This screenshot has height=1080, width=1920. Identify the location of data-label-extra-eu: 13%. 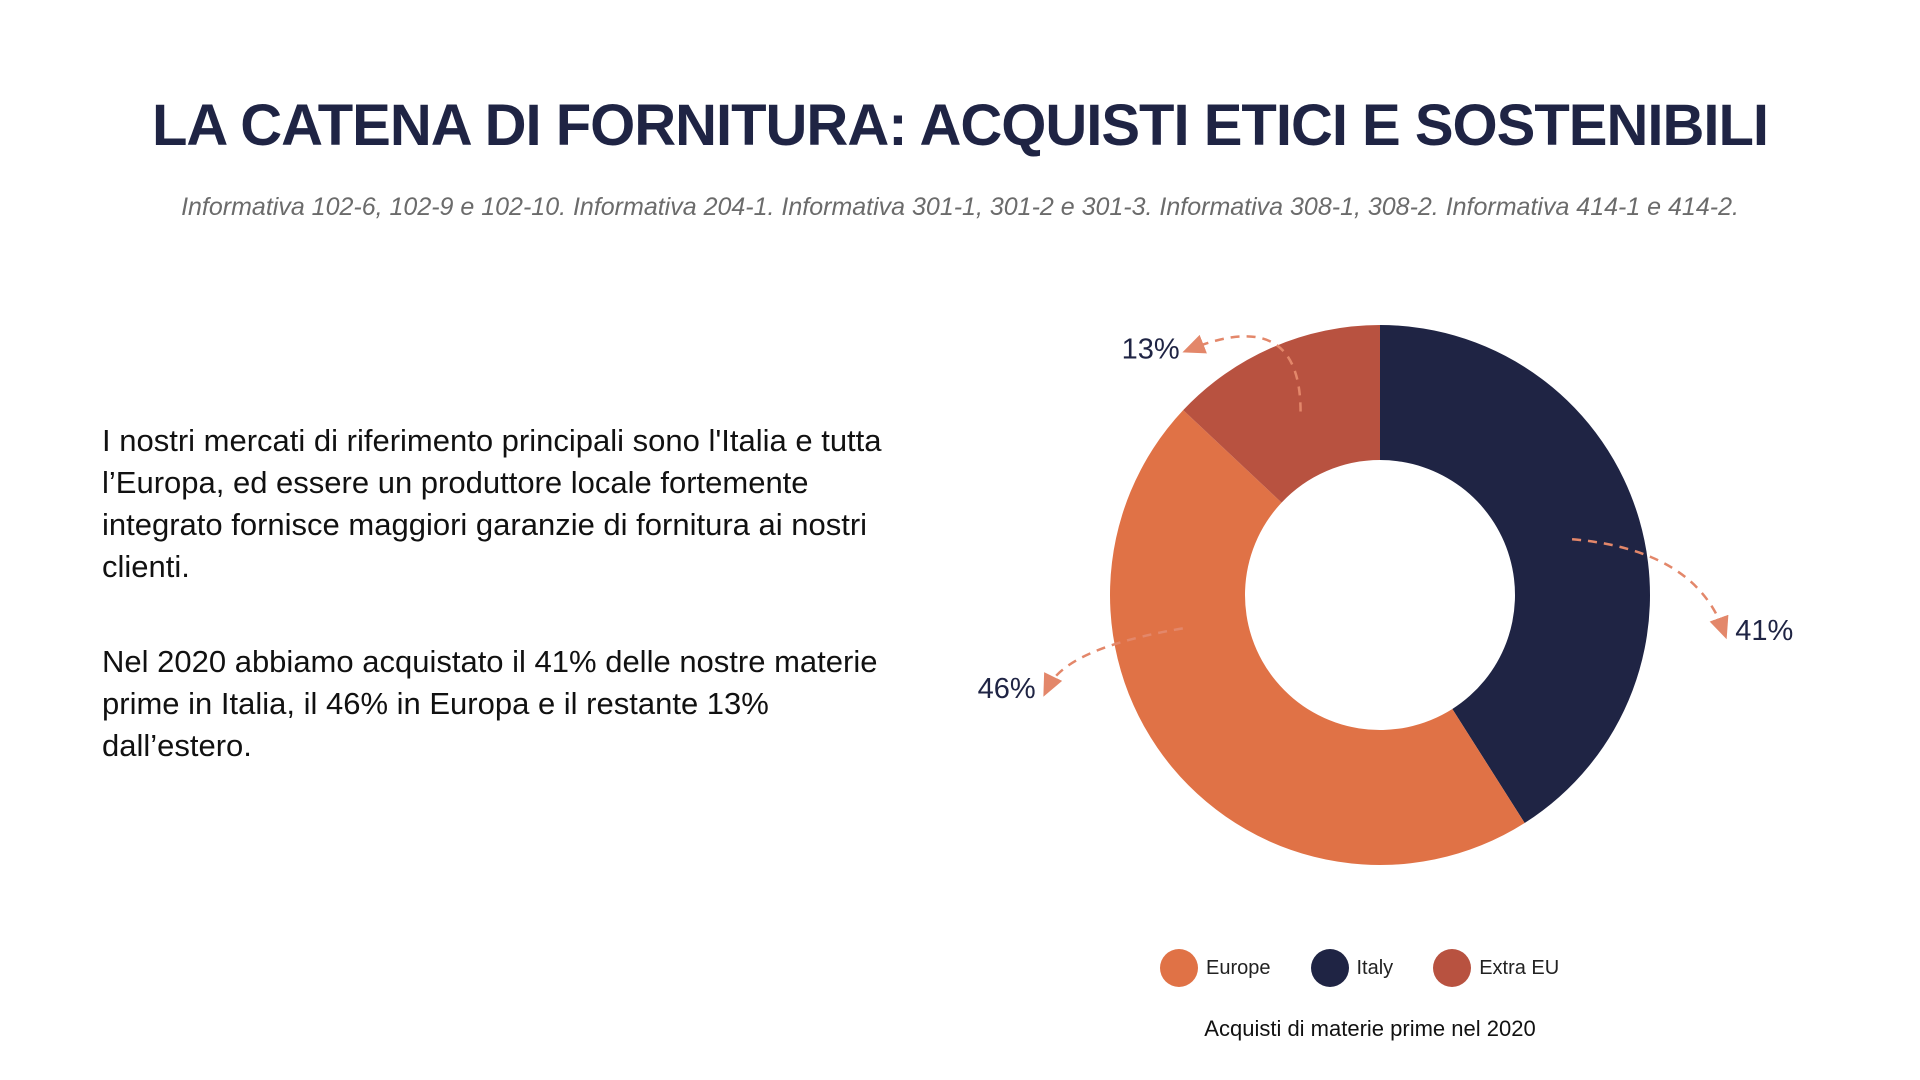
(1151, 350).